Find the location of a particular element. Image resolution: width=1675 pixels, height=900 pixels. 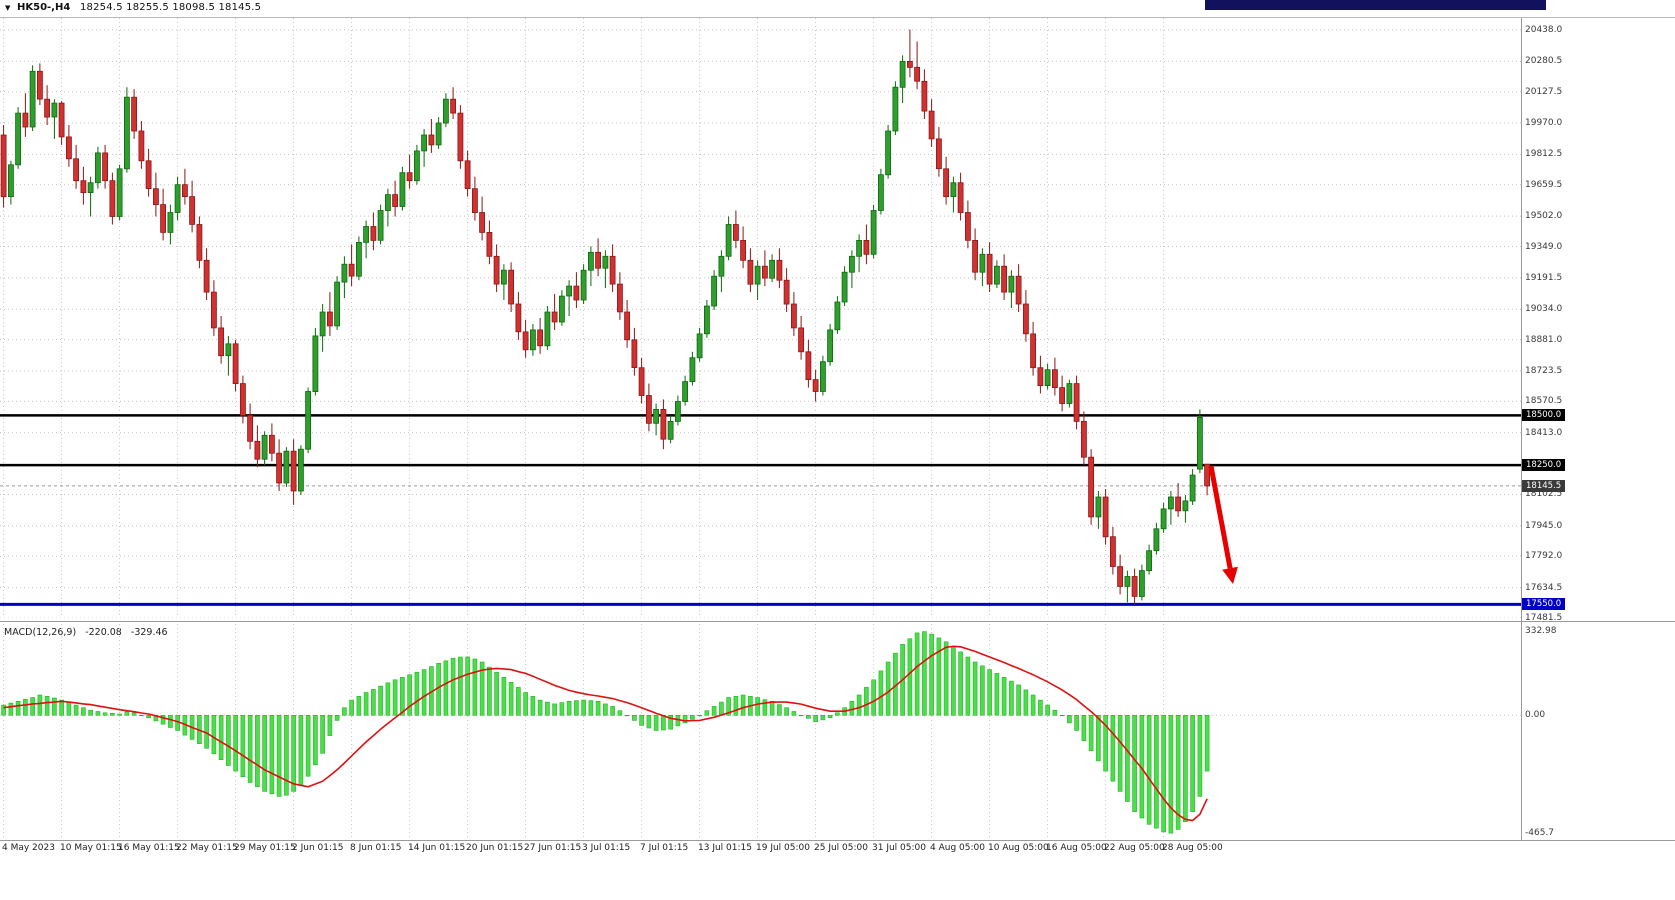

time-label: 8 Jun 01:15 is located at coordinates (376, 848).